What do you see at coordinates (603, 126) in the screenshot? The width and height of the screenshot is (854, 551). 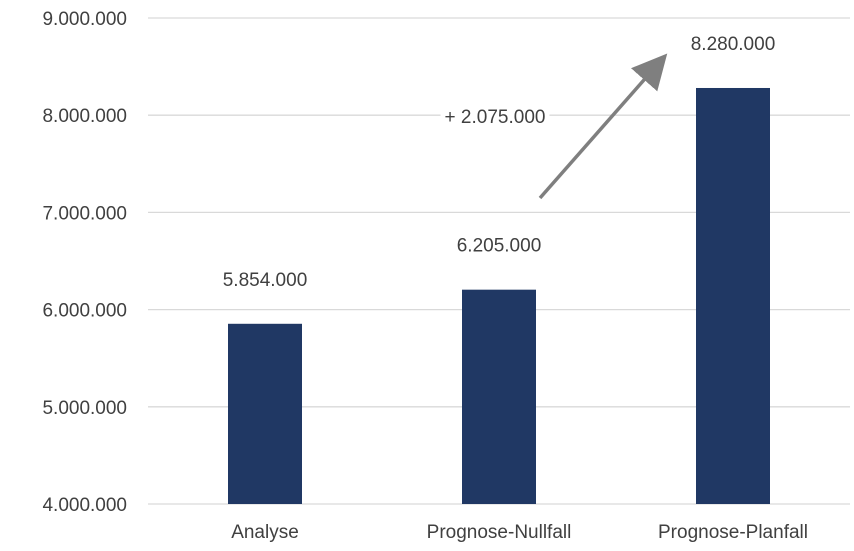 I see `increase-arrow` at bounding box center [603, 126].